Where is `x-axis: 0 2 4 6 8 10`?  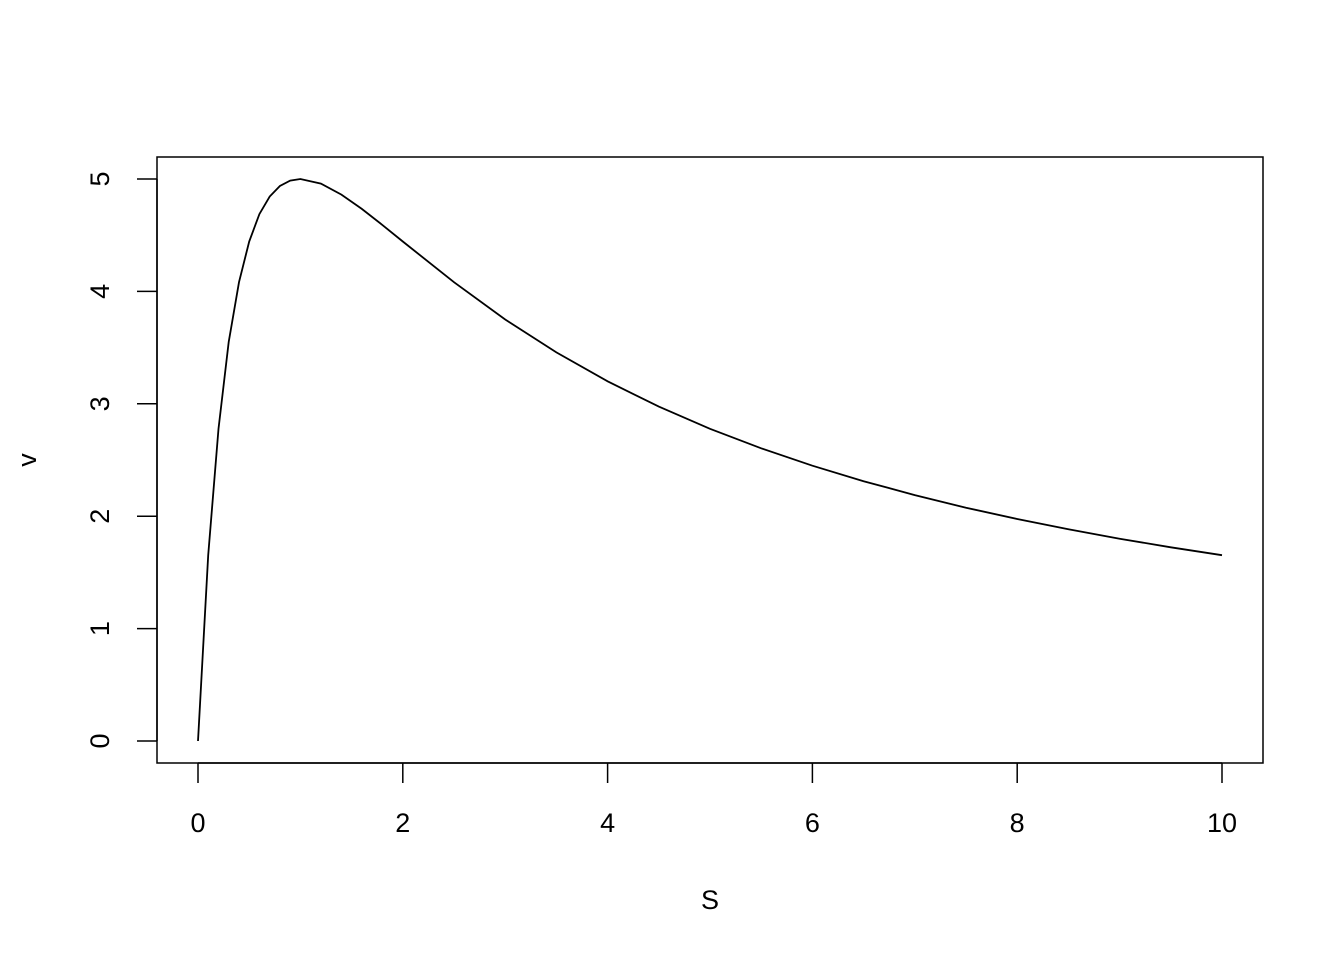
x-axis: 0 2 4 6 8 10 is located at coordinates (713, 800).